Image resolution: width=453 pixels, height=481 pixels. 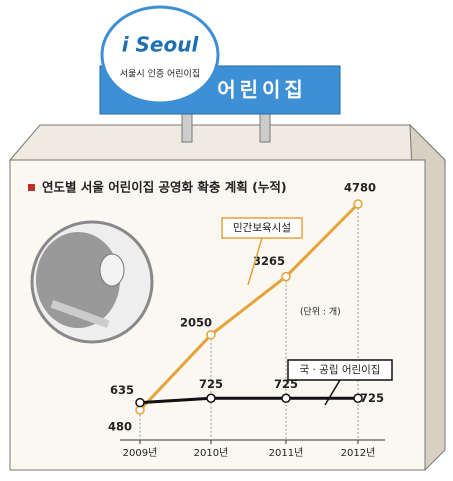 What do you see at coordinates (248, 400) in the screenshot?
I see `line` at bounding box center [248, 400].